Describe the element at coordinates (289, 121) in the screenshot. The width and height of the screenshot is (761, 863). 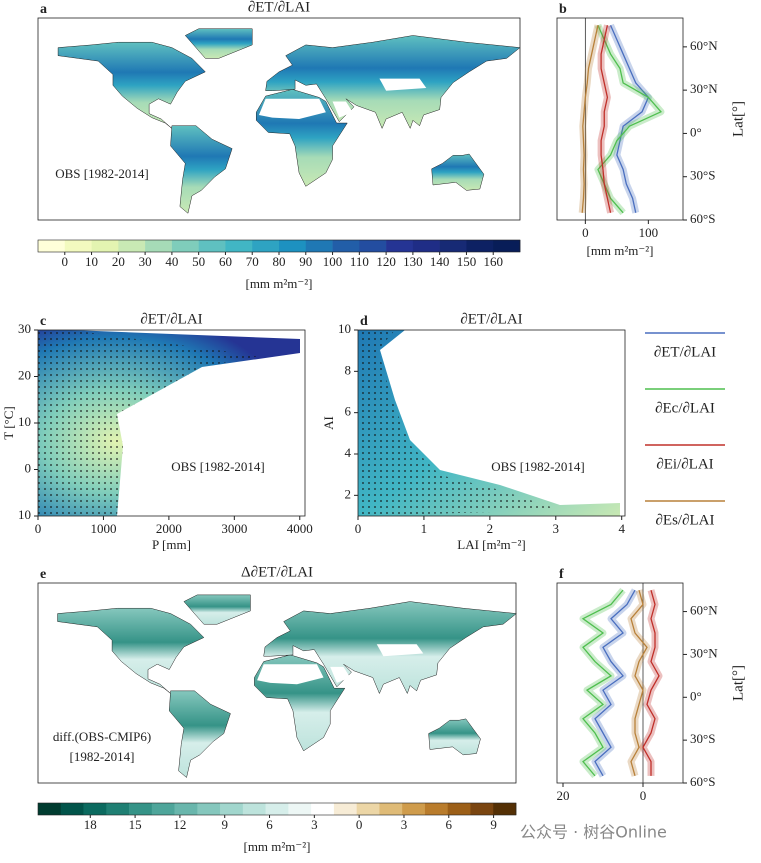
I see `map-a` at that location.